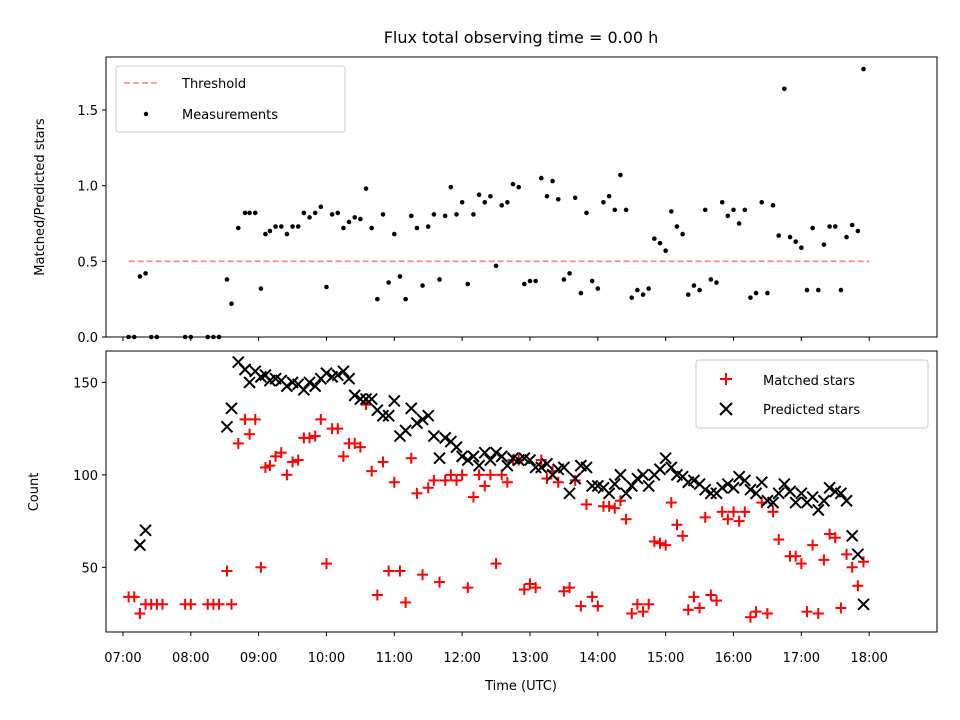 Image resolution: width=960 pixels, height=720 pixels. What do you see at coordinates (87, 111) in the screenshot?
I see `top-y-tick-label: 1.5` at bounding box center [87, 111].